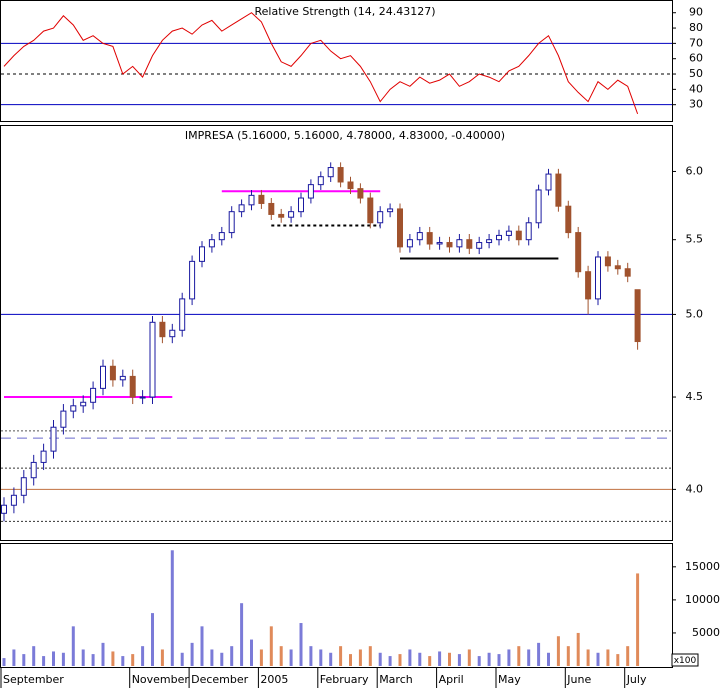  Describe the element at coordinates (220, 679) in the screenshot. I see `x-tick-label: December` at that location.